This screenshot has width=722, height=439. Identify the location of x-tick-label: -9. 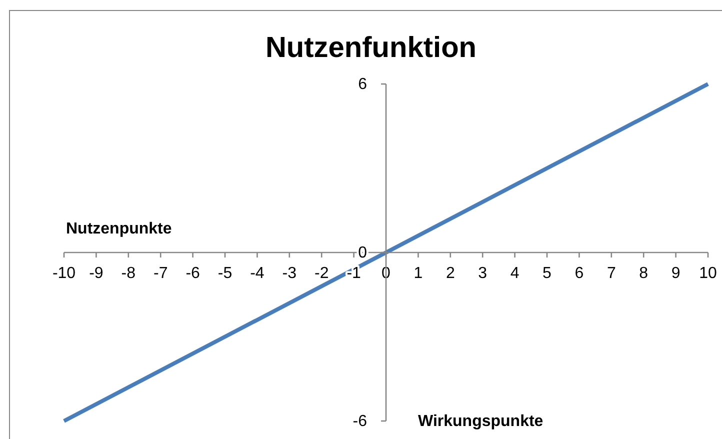
(96, 273).